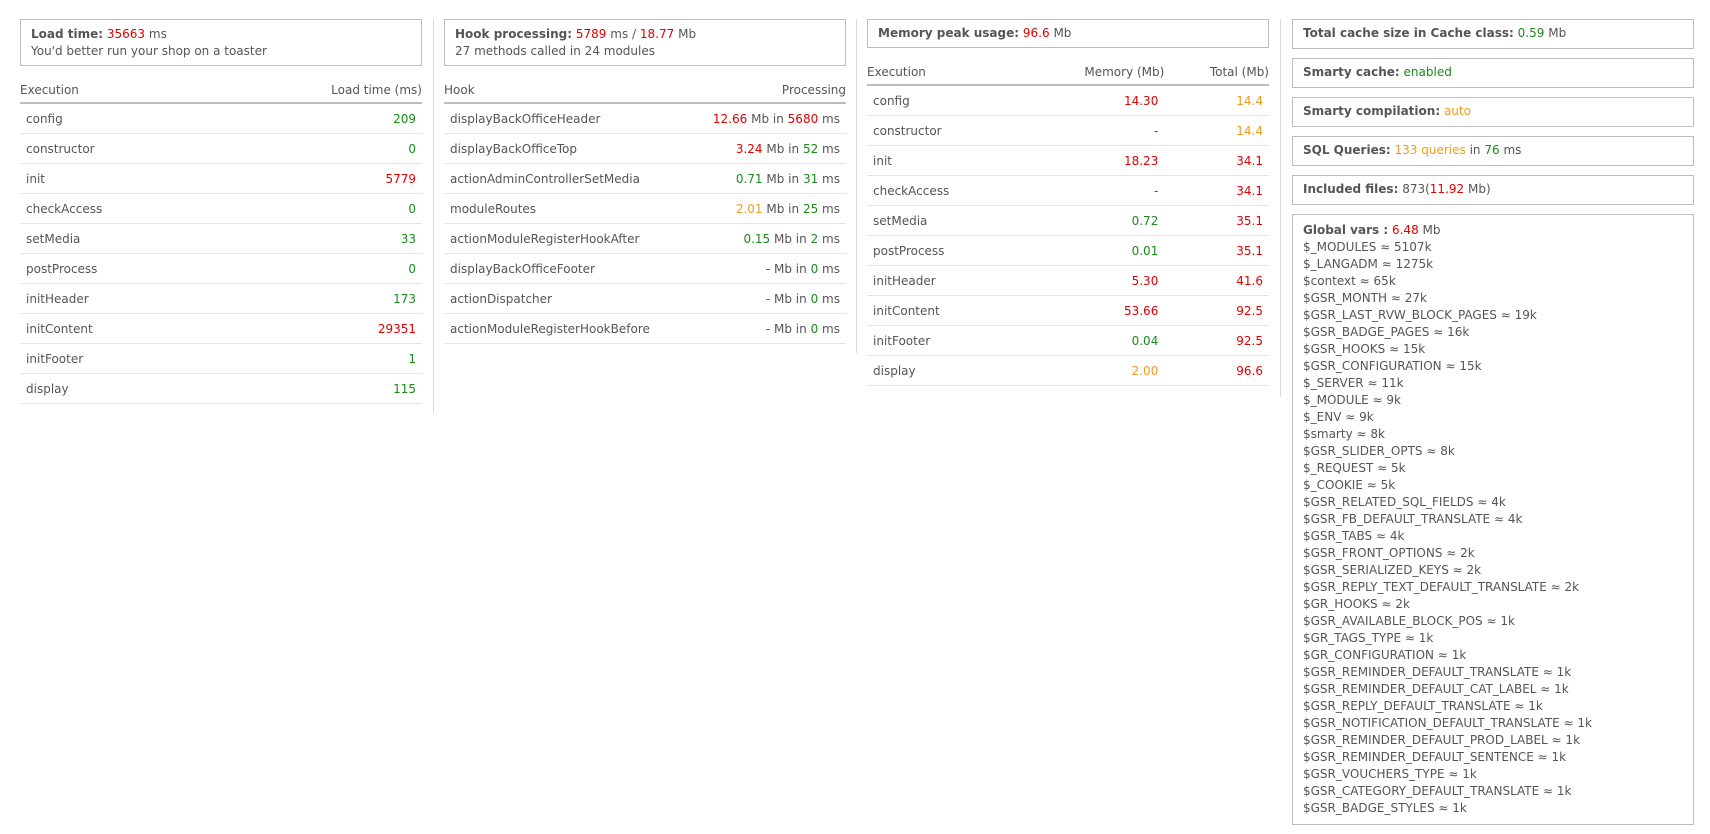 The height and width of the screenshot is (834, 1710). I want to click on table-row: setMedia 0.72 35.1, so click(1068, 220).